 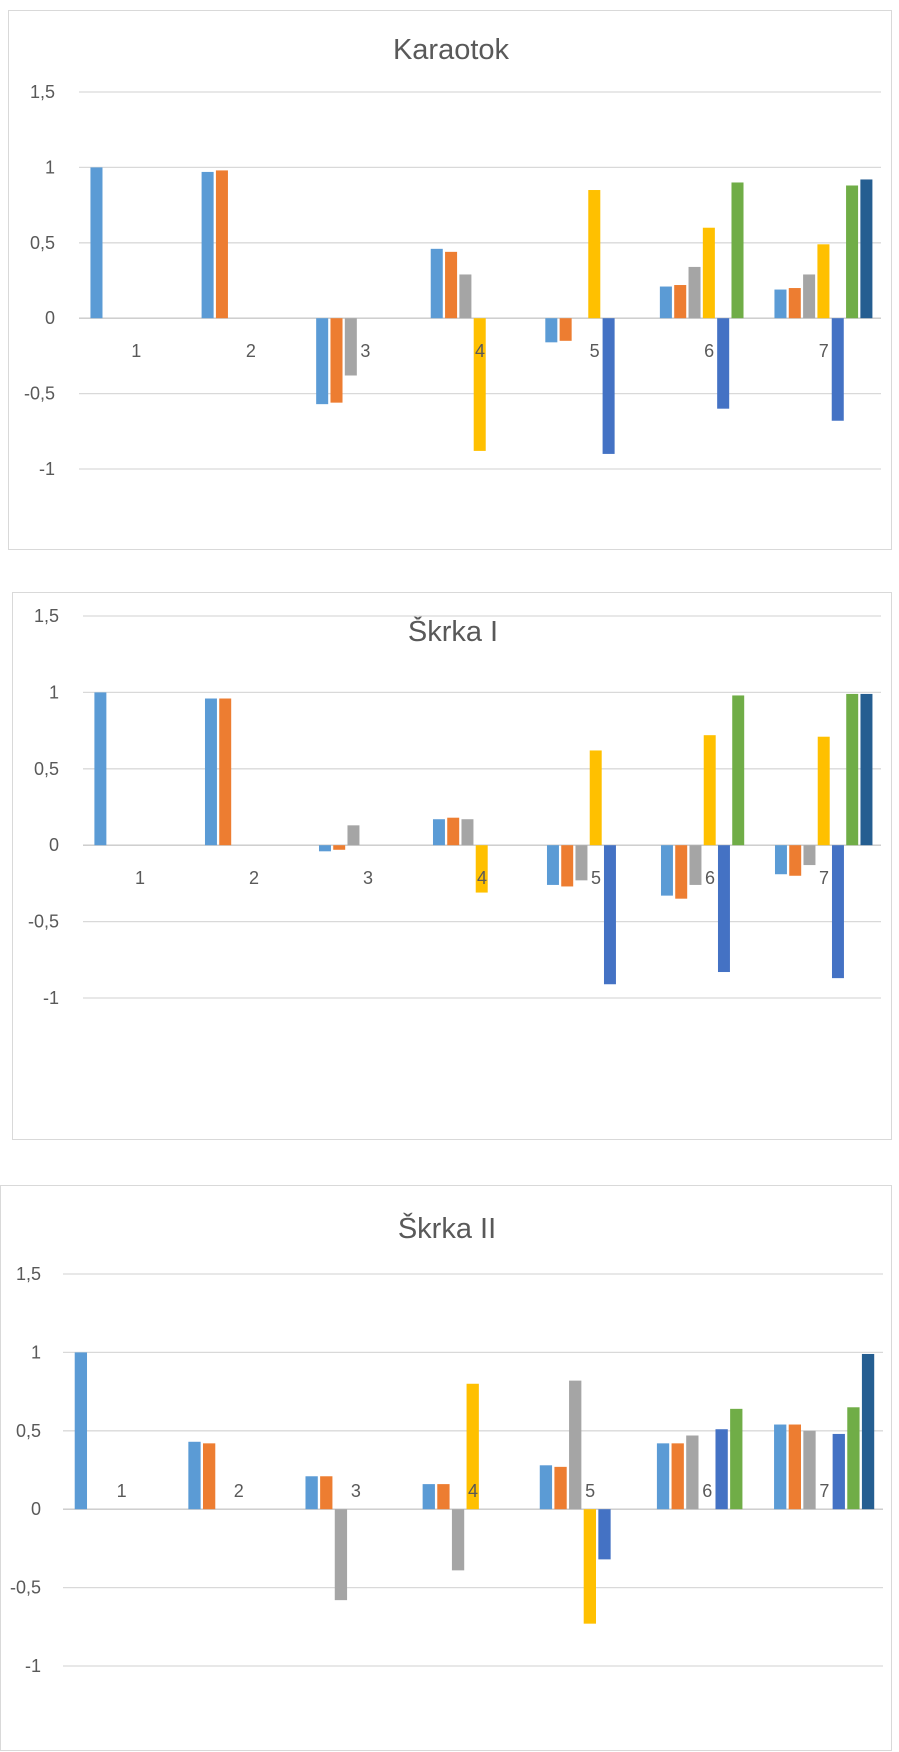 What do you see at coordinates (447, 1228) in the screenshot?
I see `chart-title: Škrka II` at bounding box center [447, 1228].